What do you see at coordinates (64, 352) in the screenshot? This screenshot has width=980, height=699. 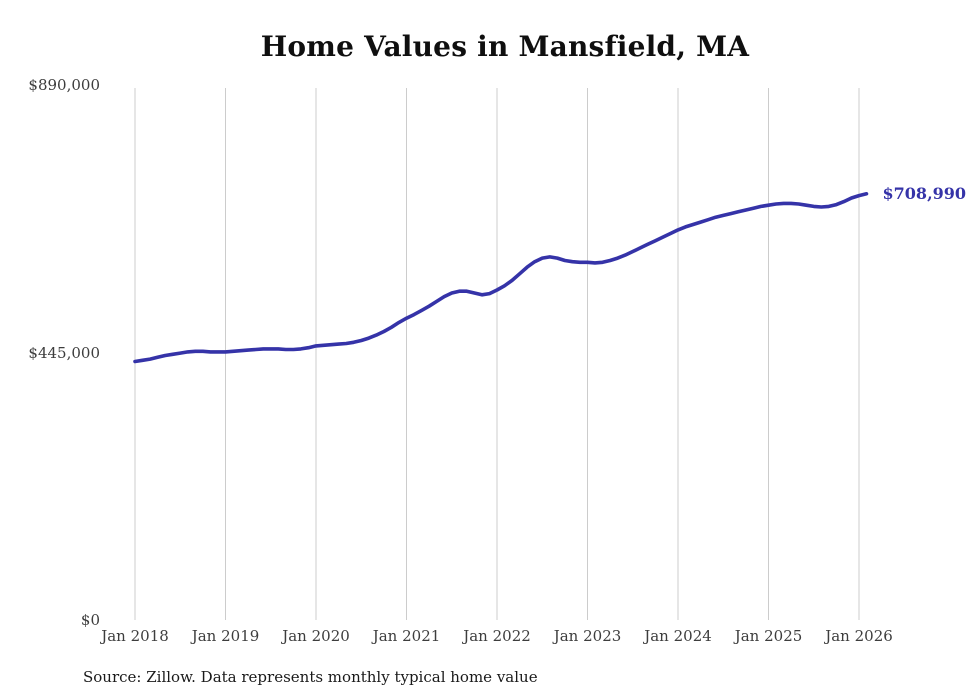 I see `y-axis-tick-label: $445,000` at bounding box center [64, 352].